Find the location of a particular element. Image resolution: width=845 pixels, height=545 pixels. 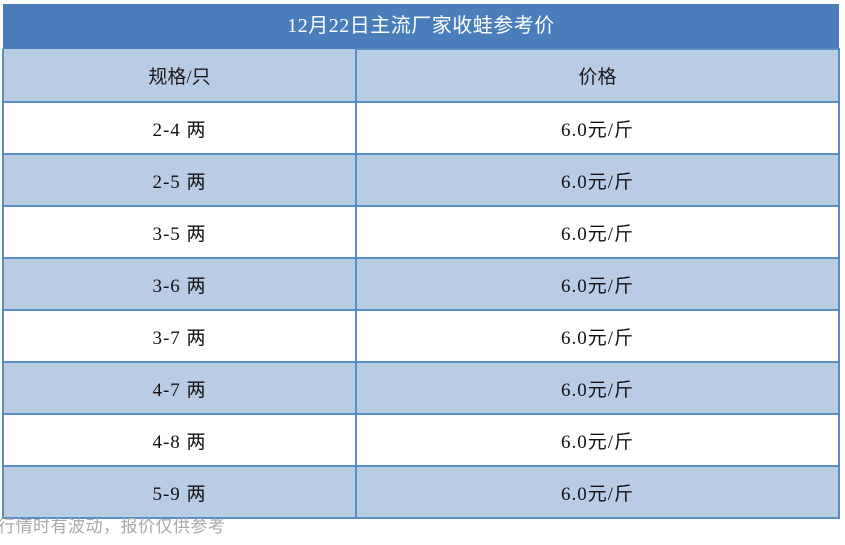

table-header-row: 规格/只 价格 is located at coordinates (421, 75).